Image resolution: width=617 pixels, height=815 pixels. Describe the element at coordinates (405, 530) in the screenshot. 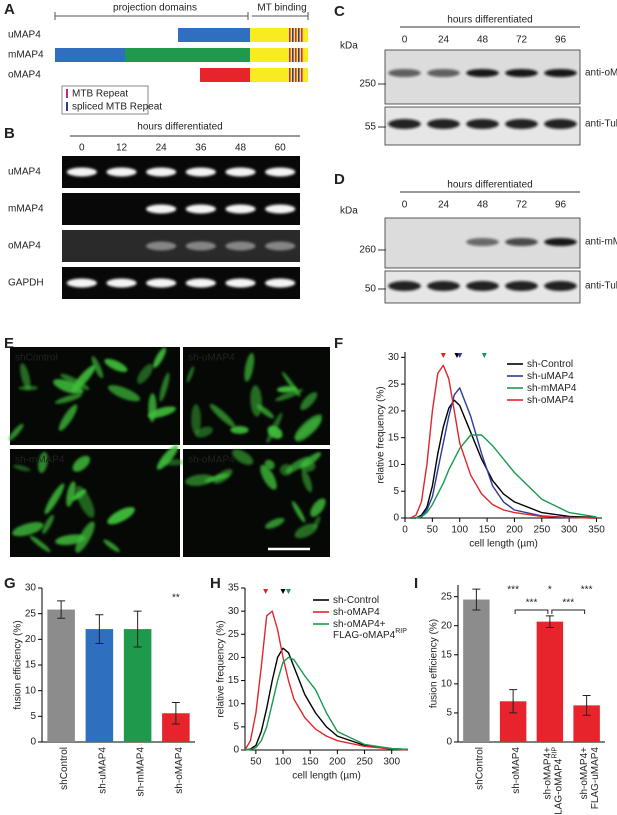

I see `x-tick-label: 0` at that location.